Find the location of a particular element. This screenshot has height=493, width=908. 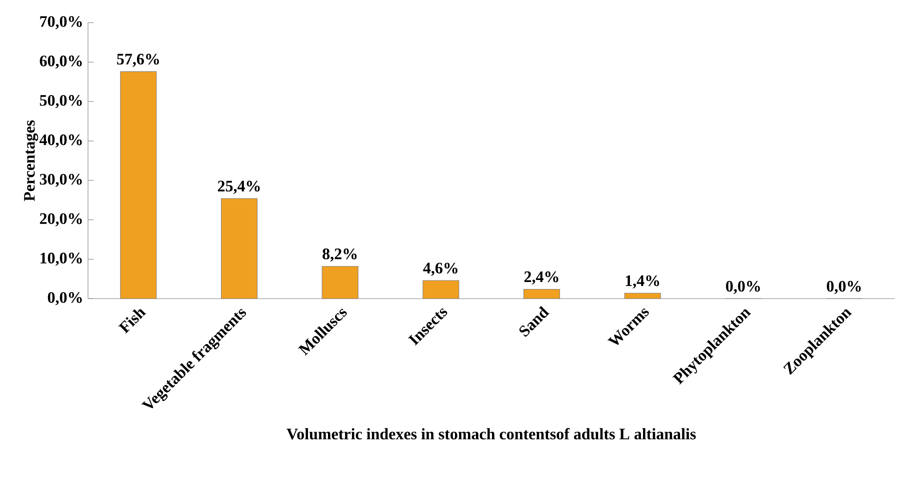

data-label: 25,4% is located at coordinates (239, 187).